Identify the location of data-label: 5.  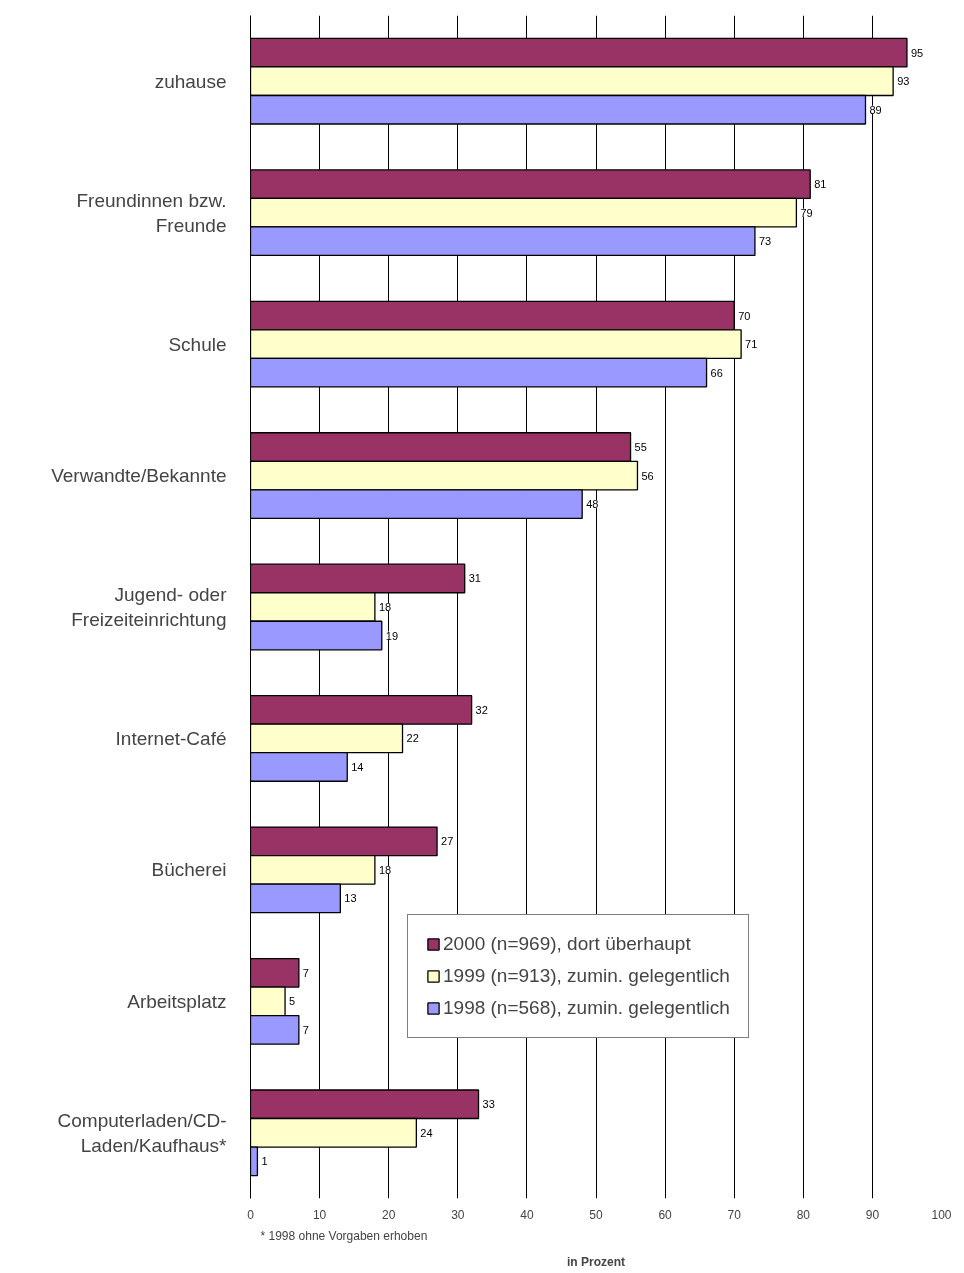
(292, 1001).